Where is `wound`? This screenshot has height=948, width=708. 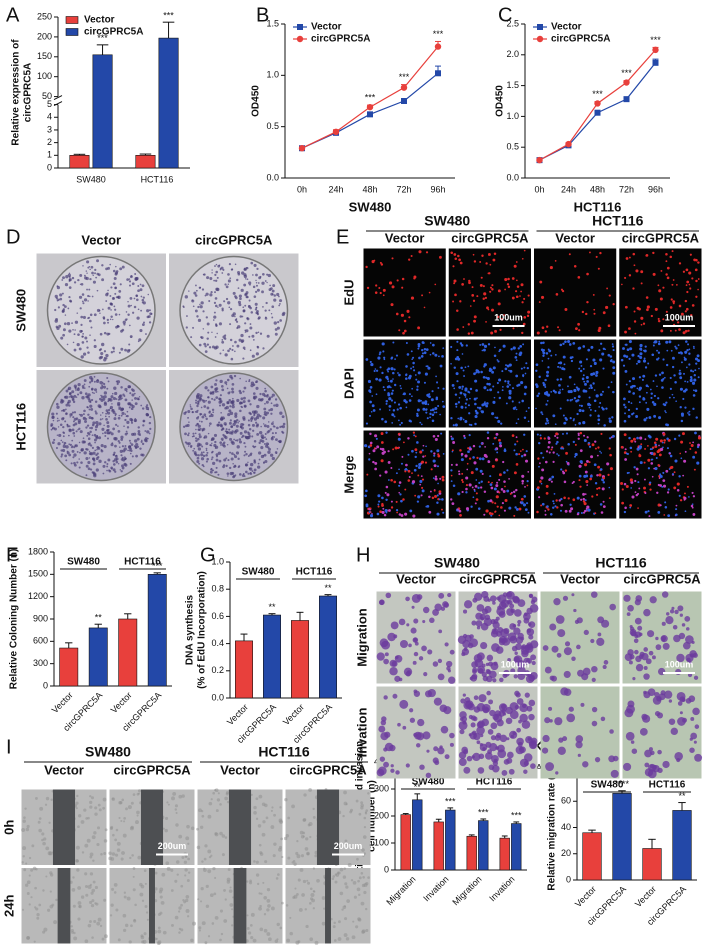 wound is located at coordinates (152, 906).